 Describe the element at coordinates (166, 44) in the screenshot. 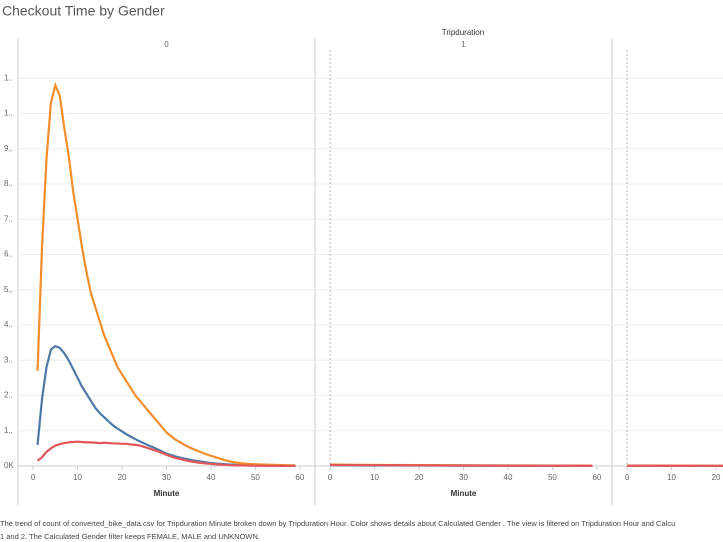

I see `panel-label: 0` at that location.